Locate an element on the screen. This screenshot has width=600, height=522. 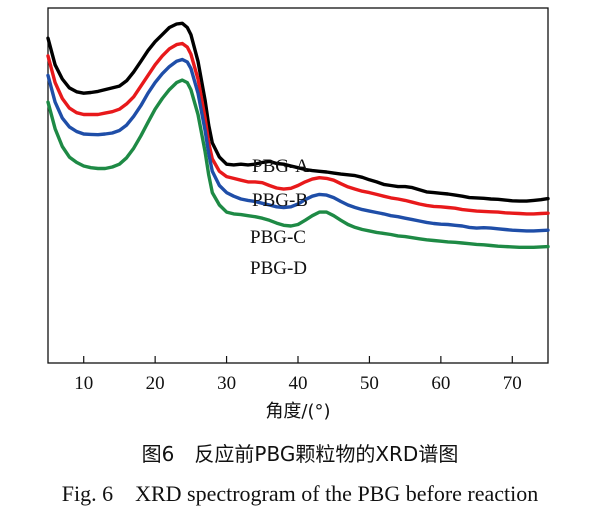
x-tick-label: 20 is located at coordinates (155, 383).